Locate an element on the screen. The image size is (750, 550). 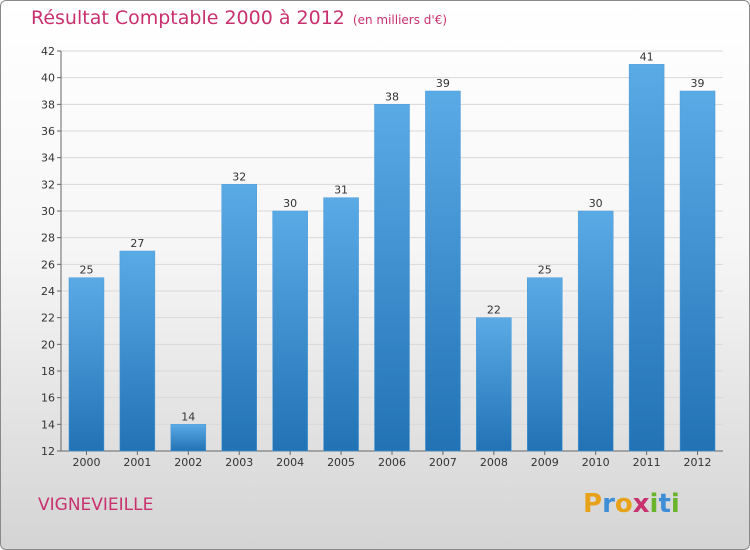
x-tick-label: 2004 is located at coordinates (290, 462).